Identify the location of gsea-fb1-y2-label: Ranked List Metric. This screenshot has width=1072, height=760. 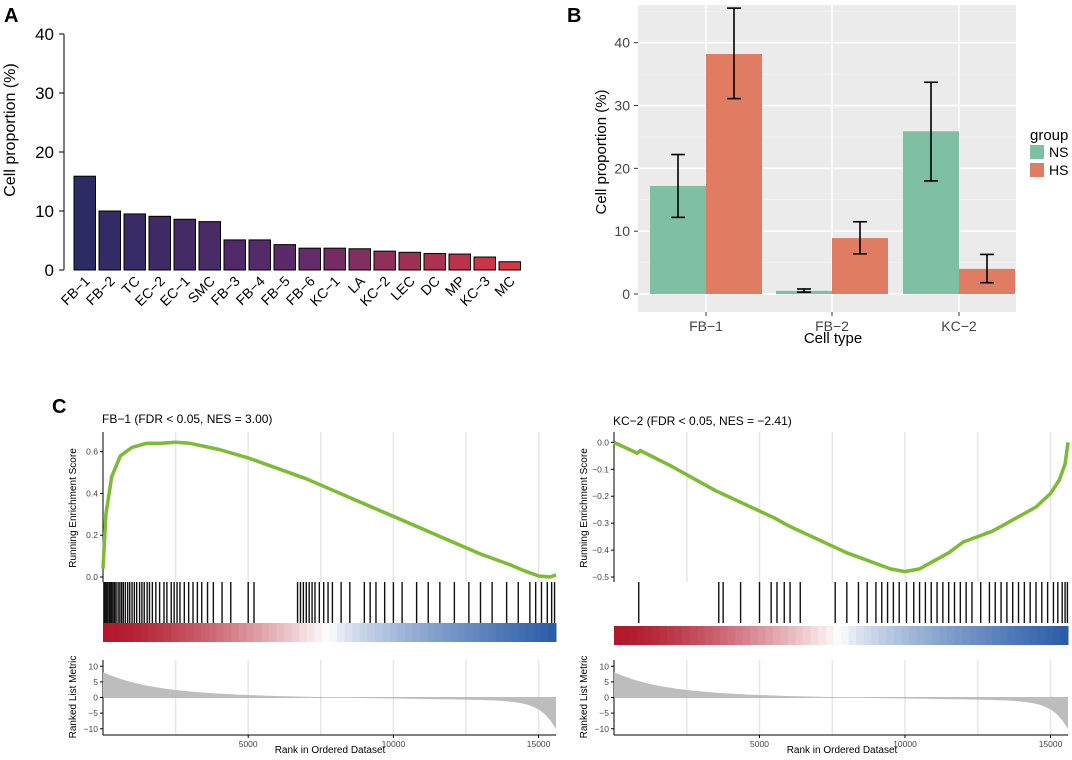
(73, 697).